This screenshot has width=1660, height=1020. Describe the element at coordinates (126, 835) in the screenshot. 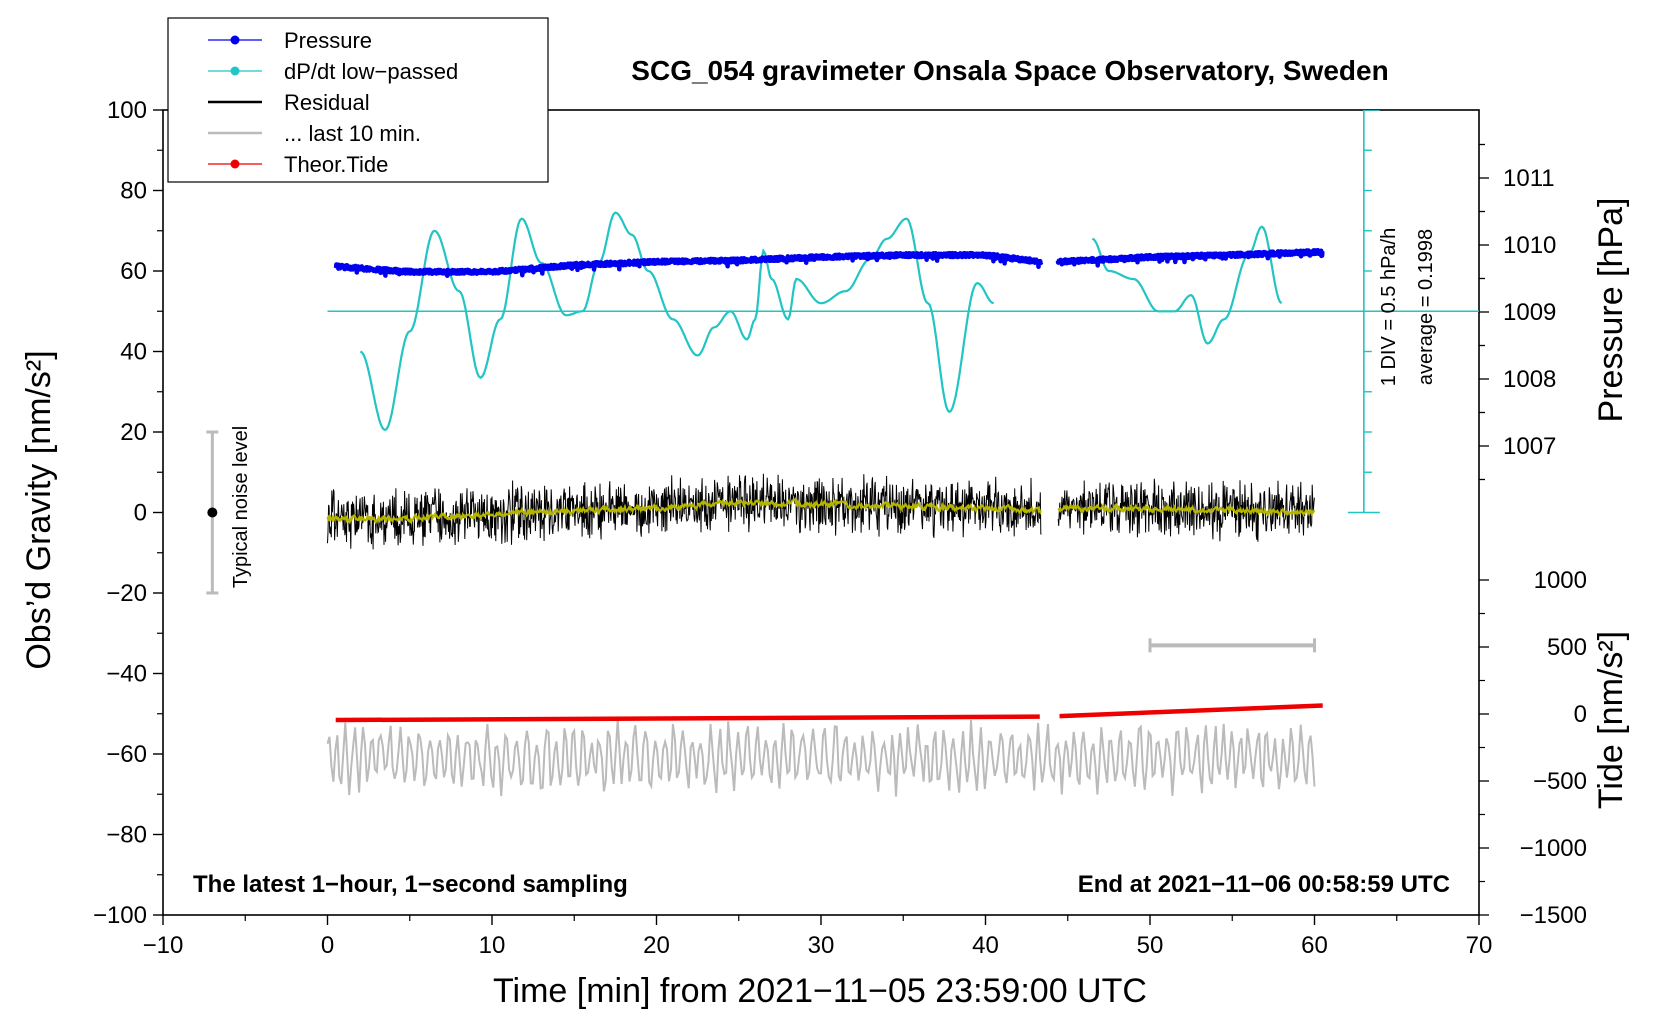

I see `y-tick-label: −80` at that location.